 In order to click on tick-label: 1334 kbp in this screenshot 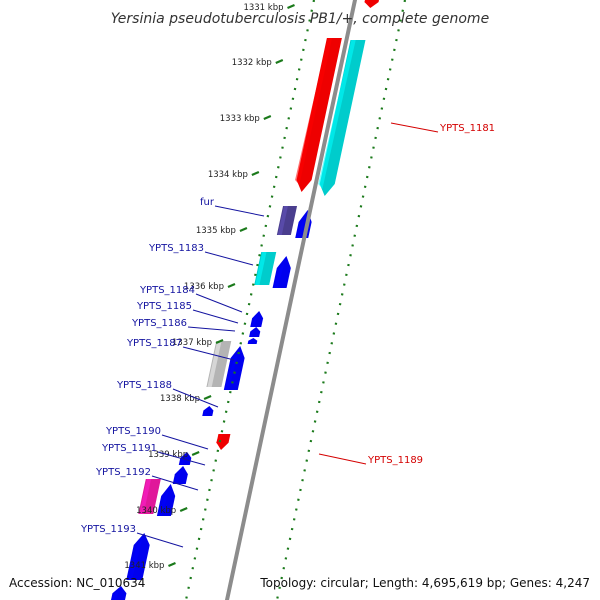, I will do `click(228, 175)`.